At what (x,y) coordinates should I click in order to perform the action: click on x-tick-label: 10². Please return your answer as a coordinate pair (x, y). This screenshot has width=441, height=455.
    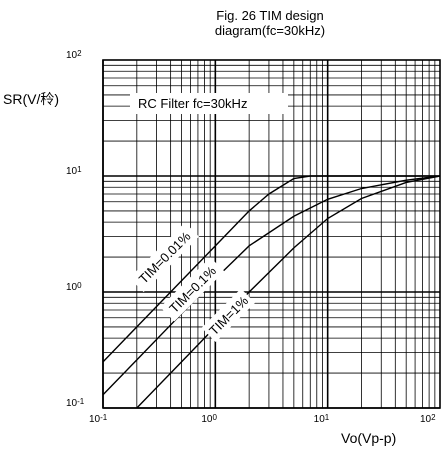
    Looking at the image, I should click on (428, 419).